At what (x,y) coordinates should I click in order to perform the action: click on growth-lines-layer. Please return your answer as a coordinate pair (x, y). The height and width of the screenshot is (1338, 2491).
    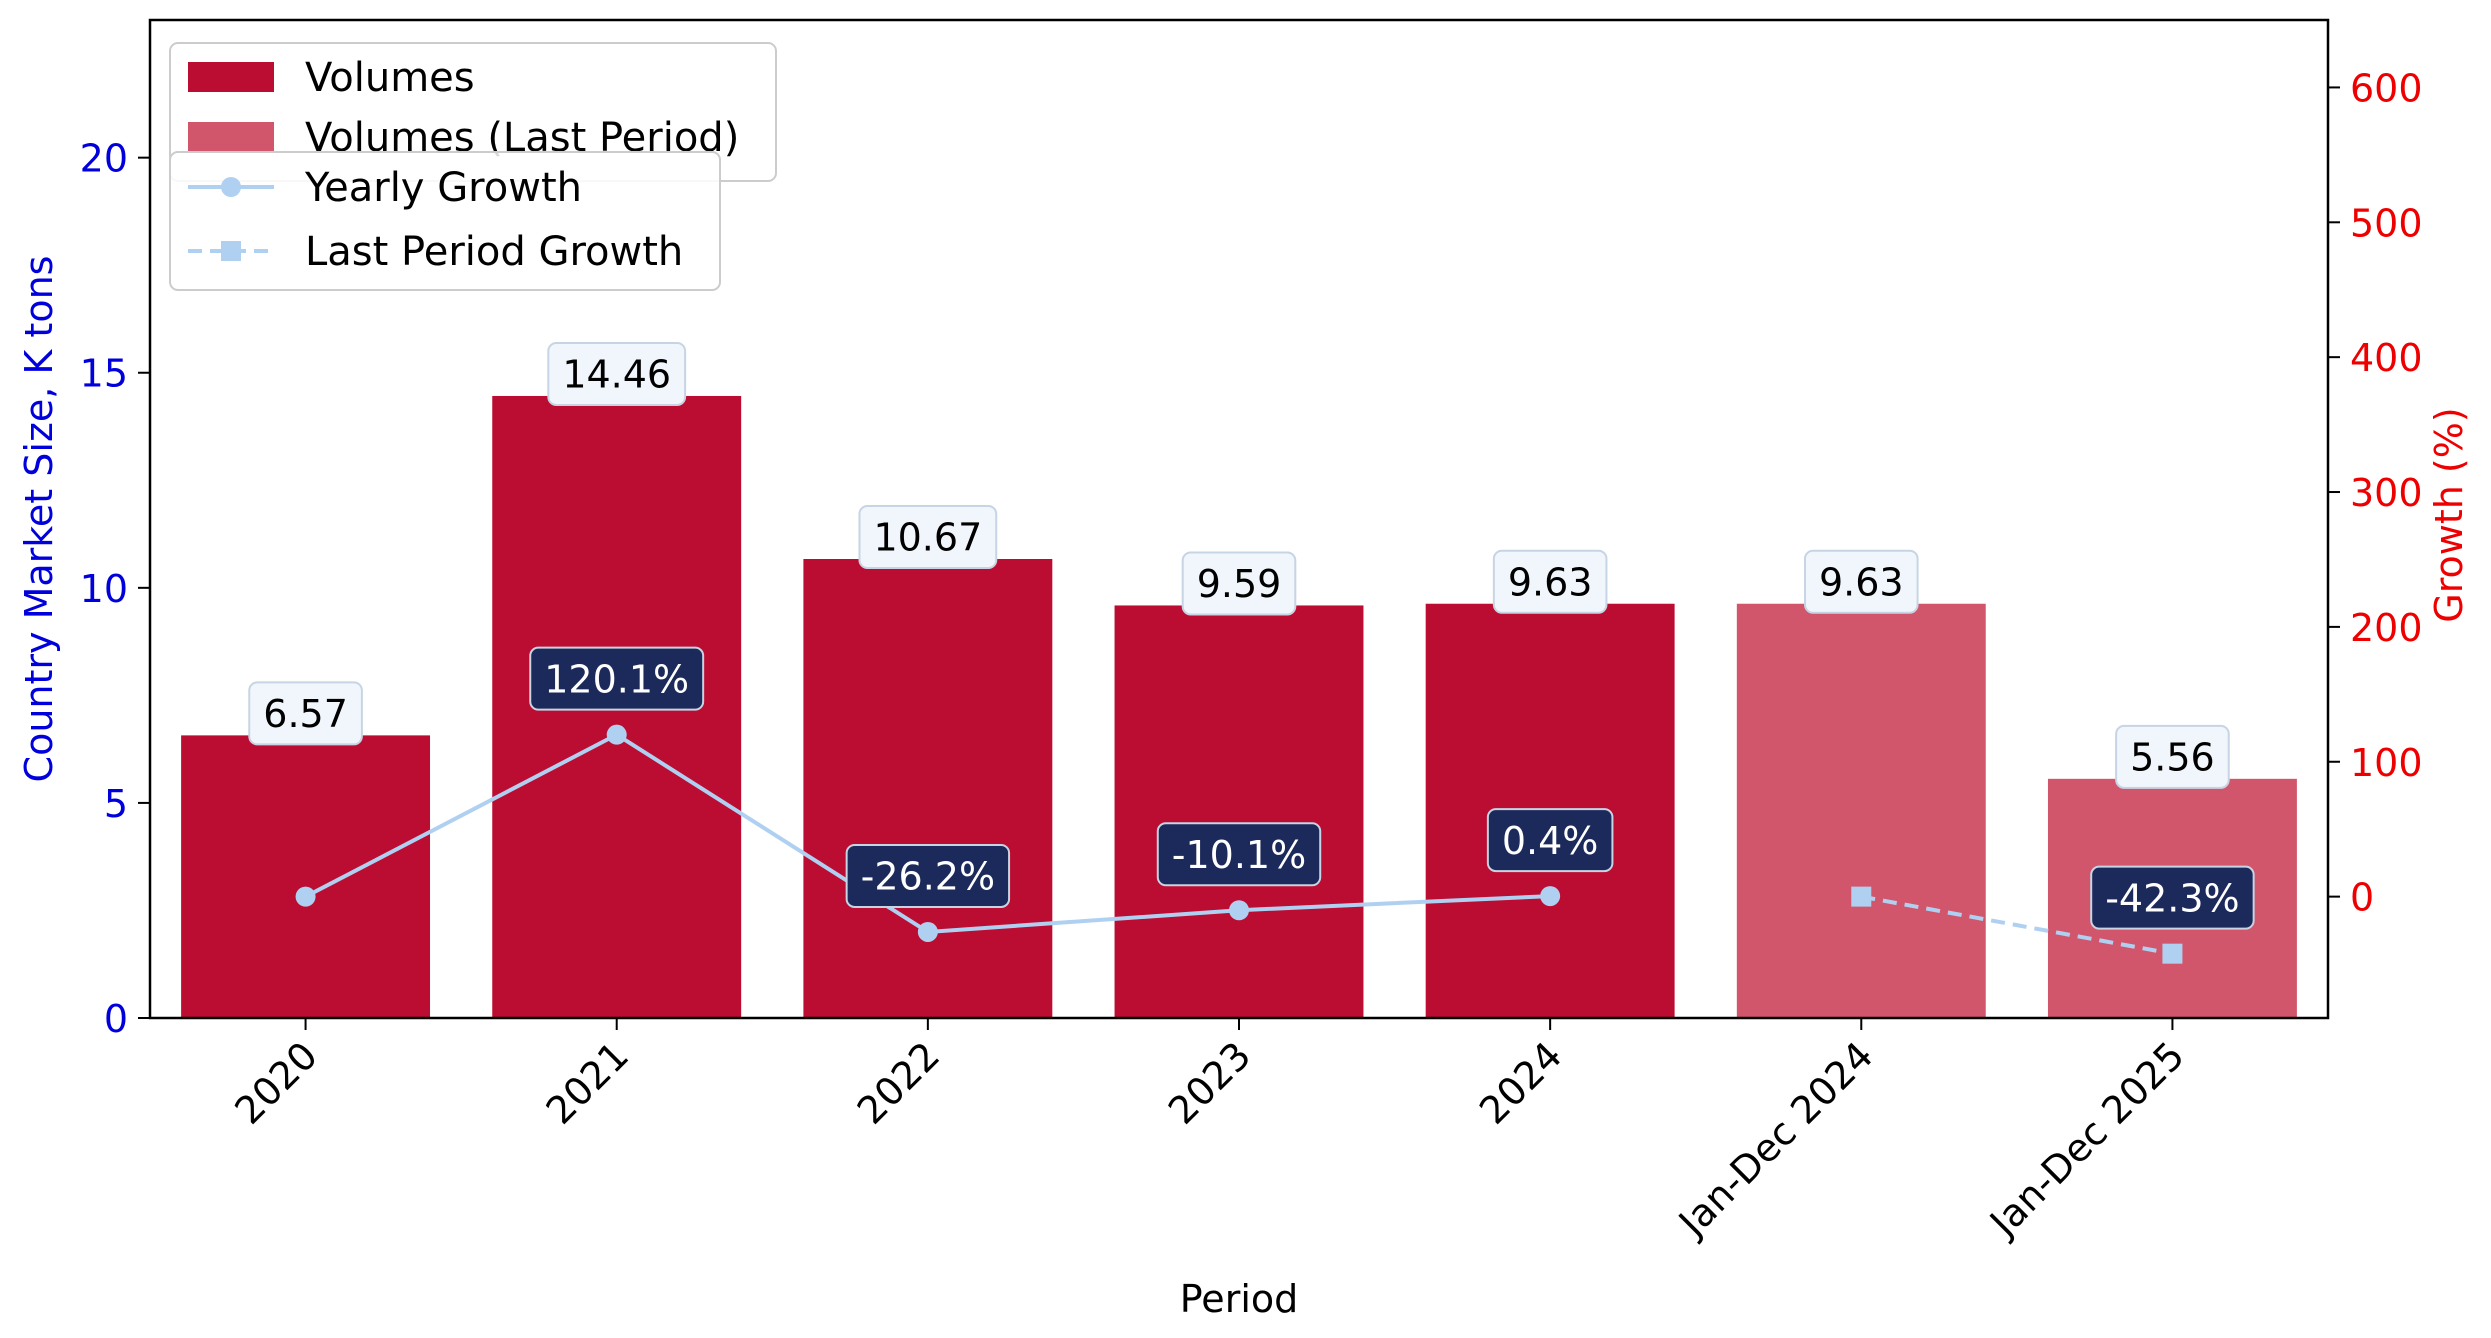
    Looking at the image, I should click on (1239, 844).